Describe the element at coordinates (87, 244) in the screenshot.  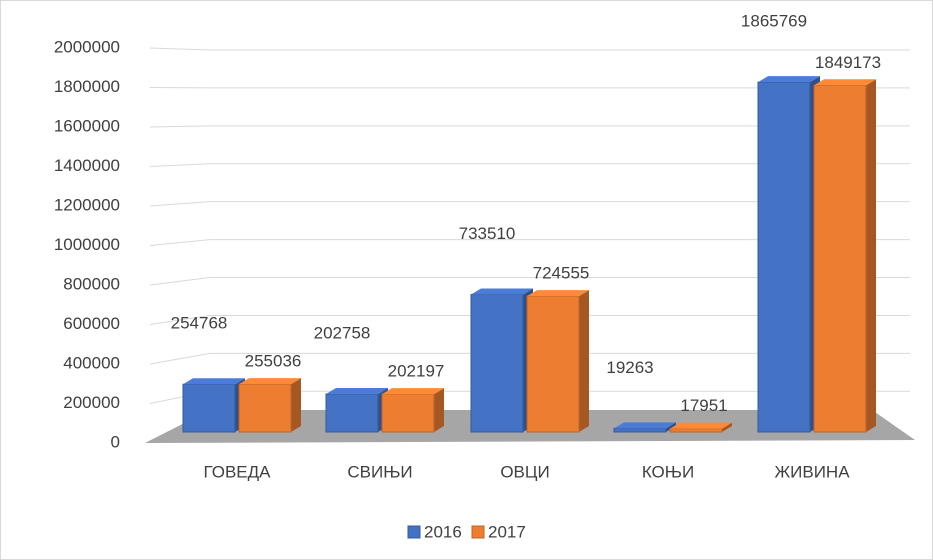
I see `y-tick-label: 1000000` at that location.